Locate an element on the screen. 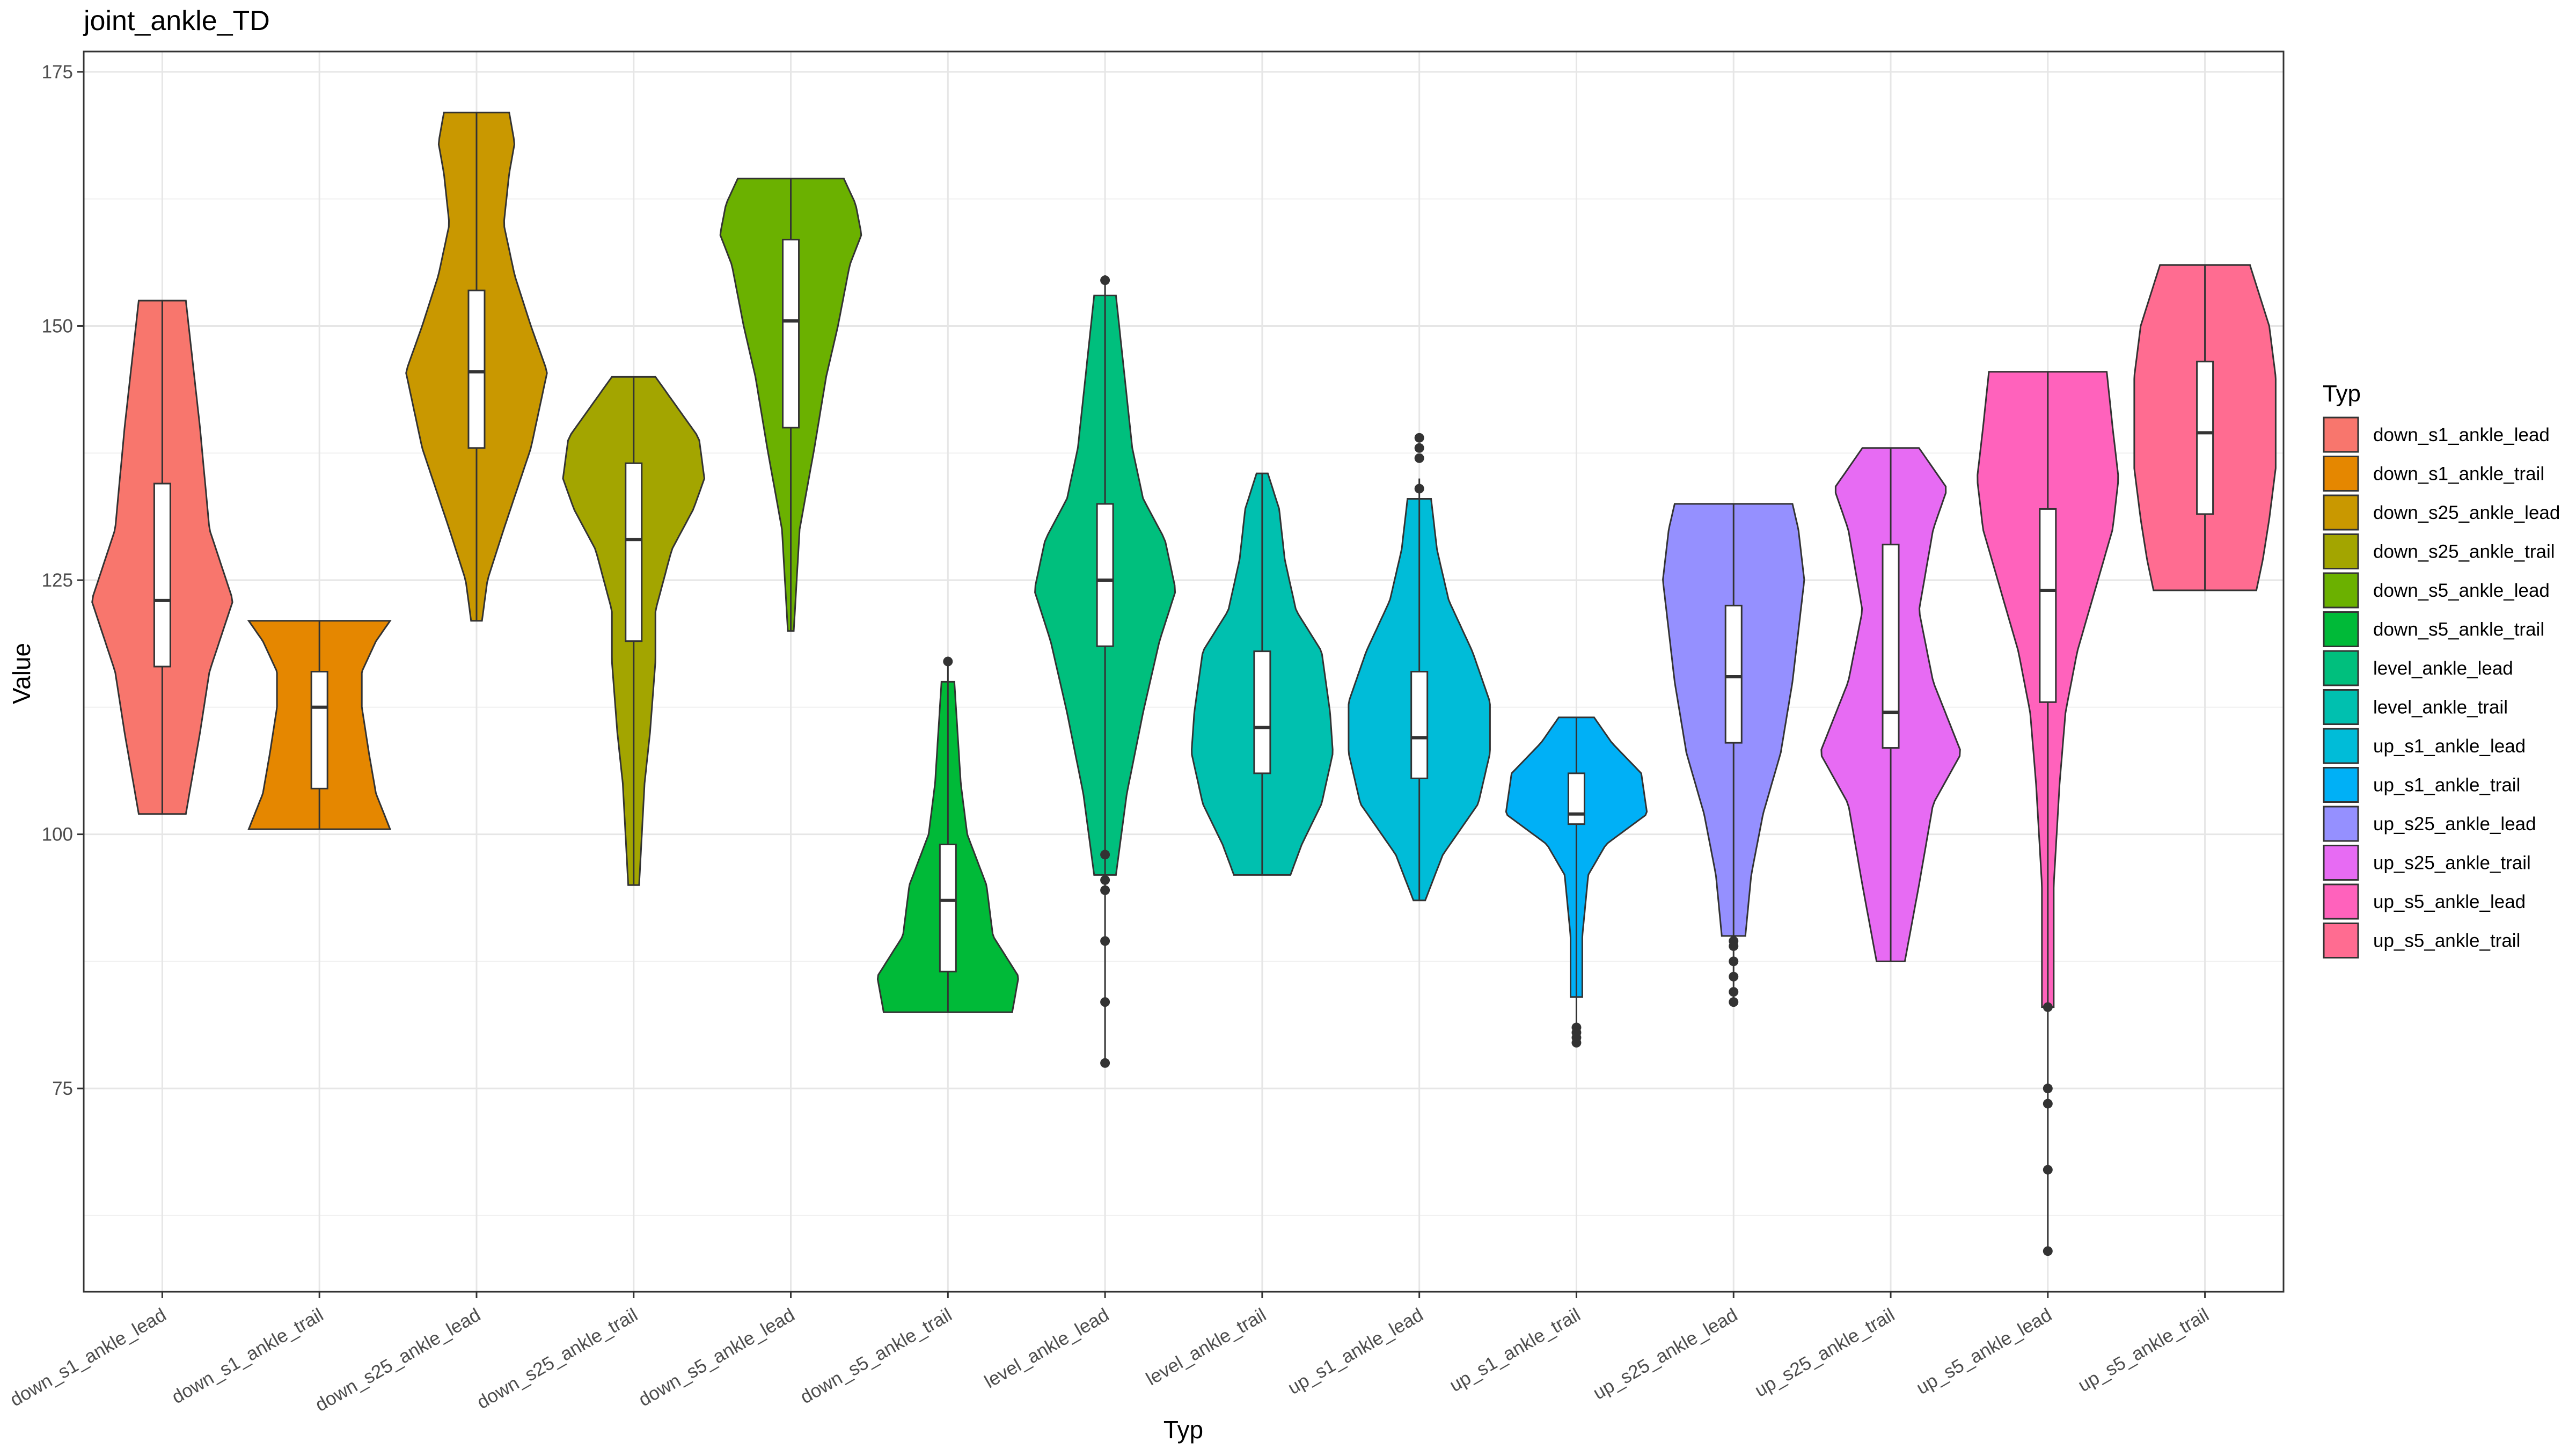  x-tick-label: up_s25_ankle_lead is located at coordinates (1665, 1354).